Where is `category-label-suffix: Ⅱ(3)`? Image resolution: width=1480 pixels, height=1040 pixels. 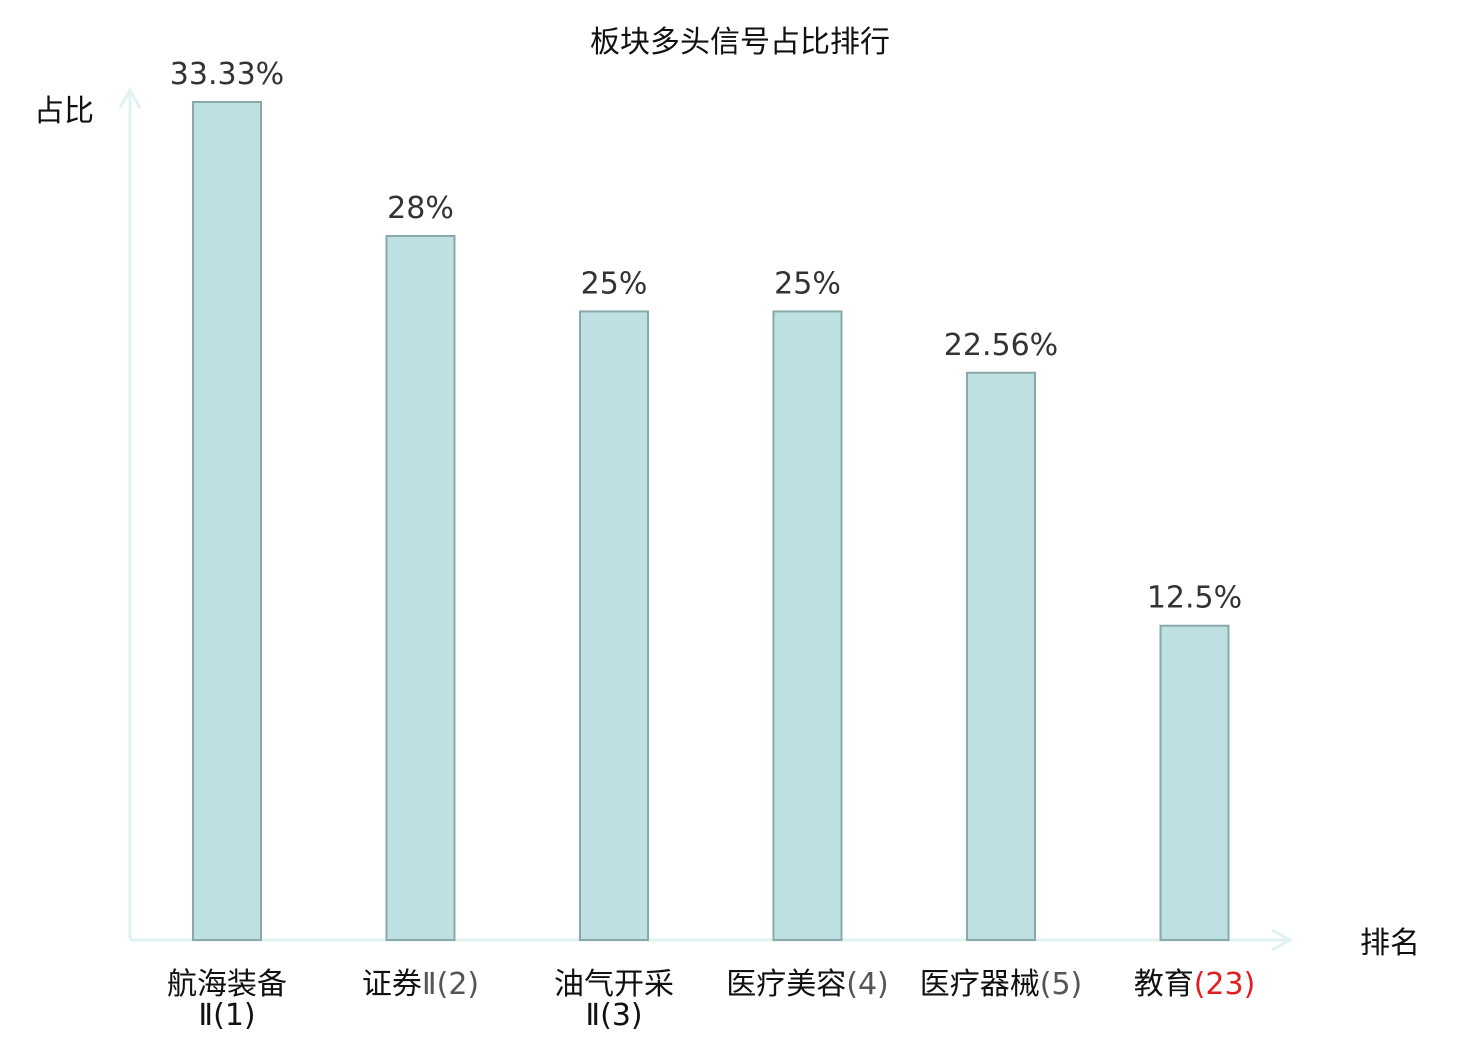
category-label-suffix: Ⅱ(3) is located at coordinates (613, 1015).